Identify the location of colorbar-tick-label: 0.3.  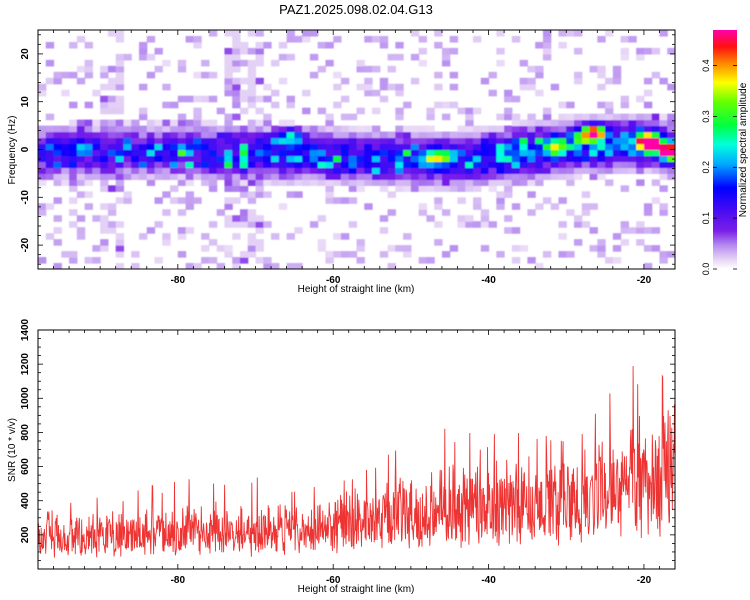
(706, 116).